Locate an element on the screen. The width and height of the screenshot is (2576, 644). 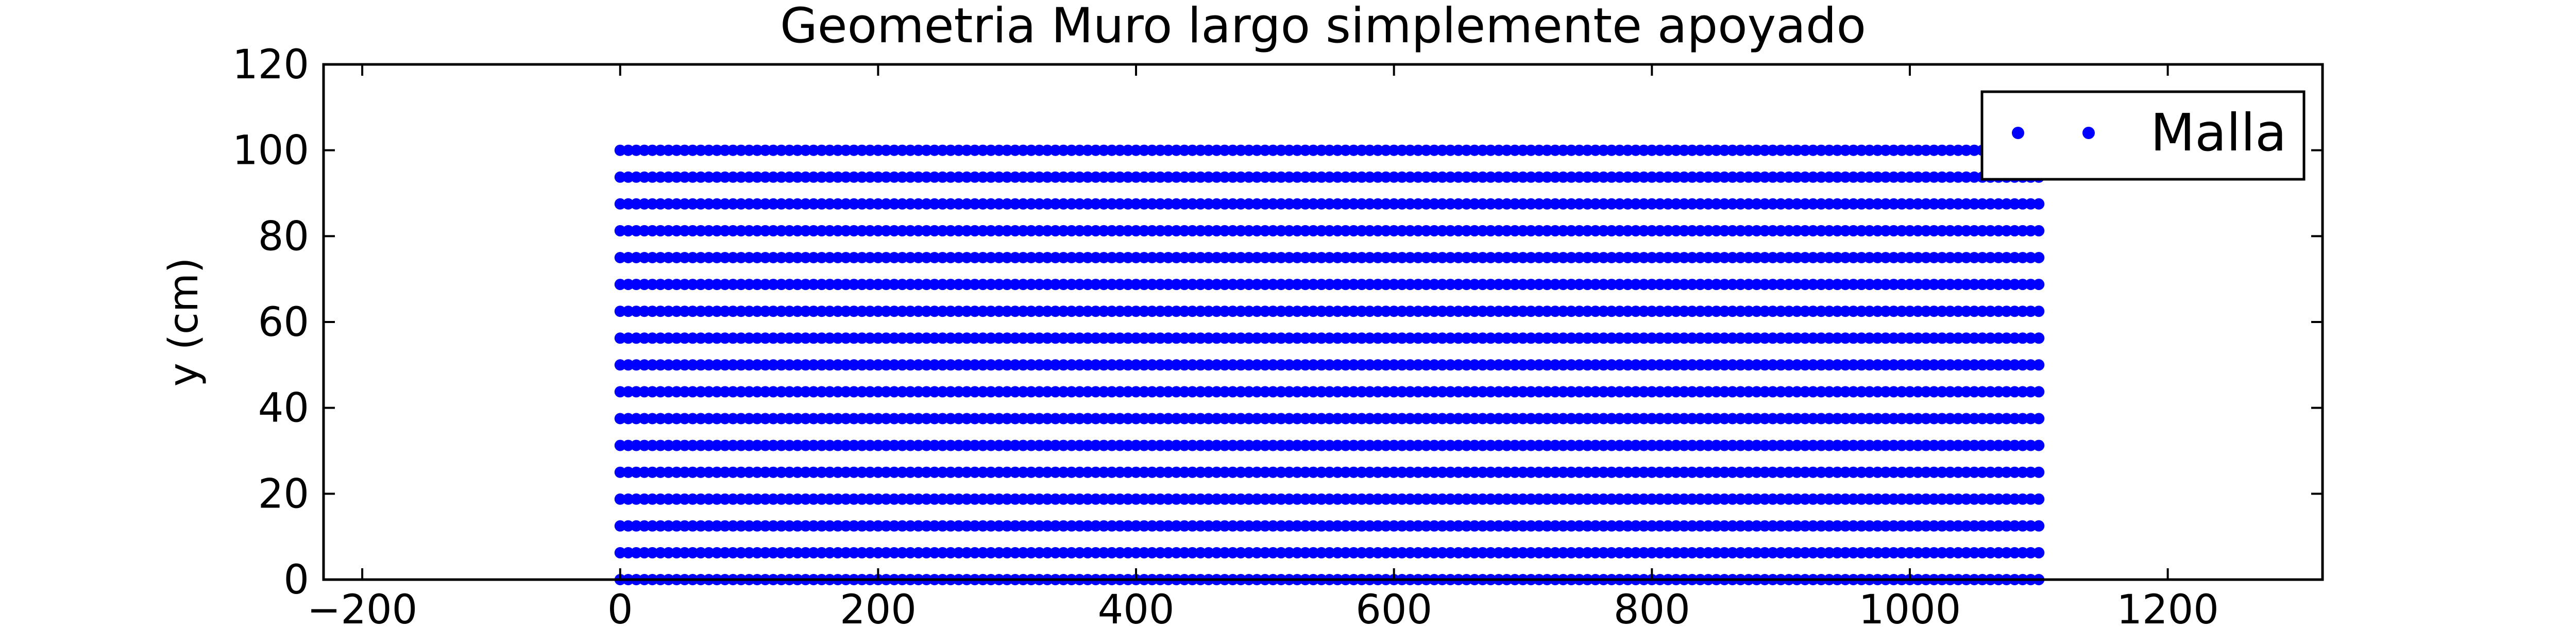
y-tick-label: 80 is located at coordinates (283, 236).